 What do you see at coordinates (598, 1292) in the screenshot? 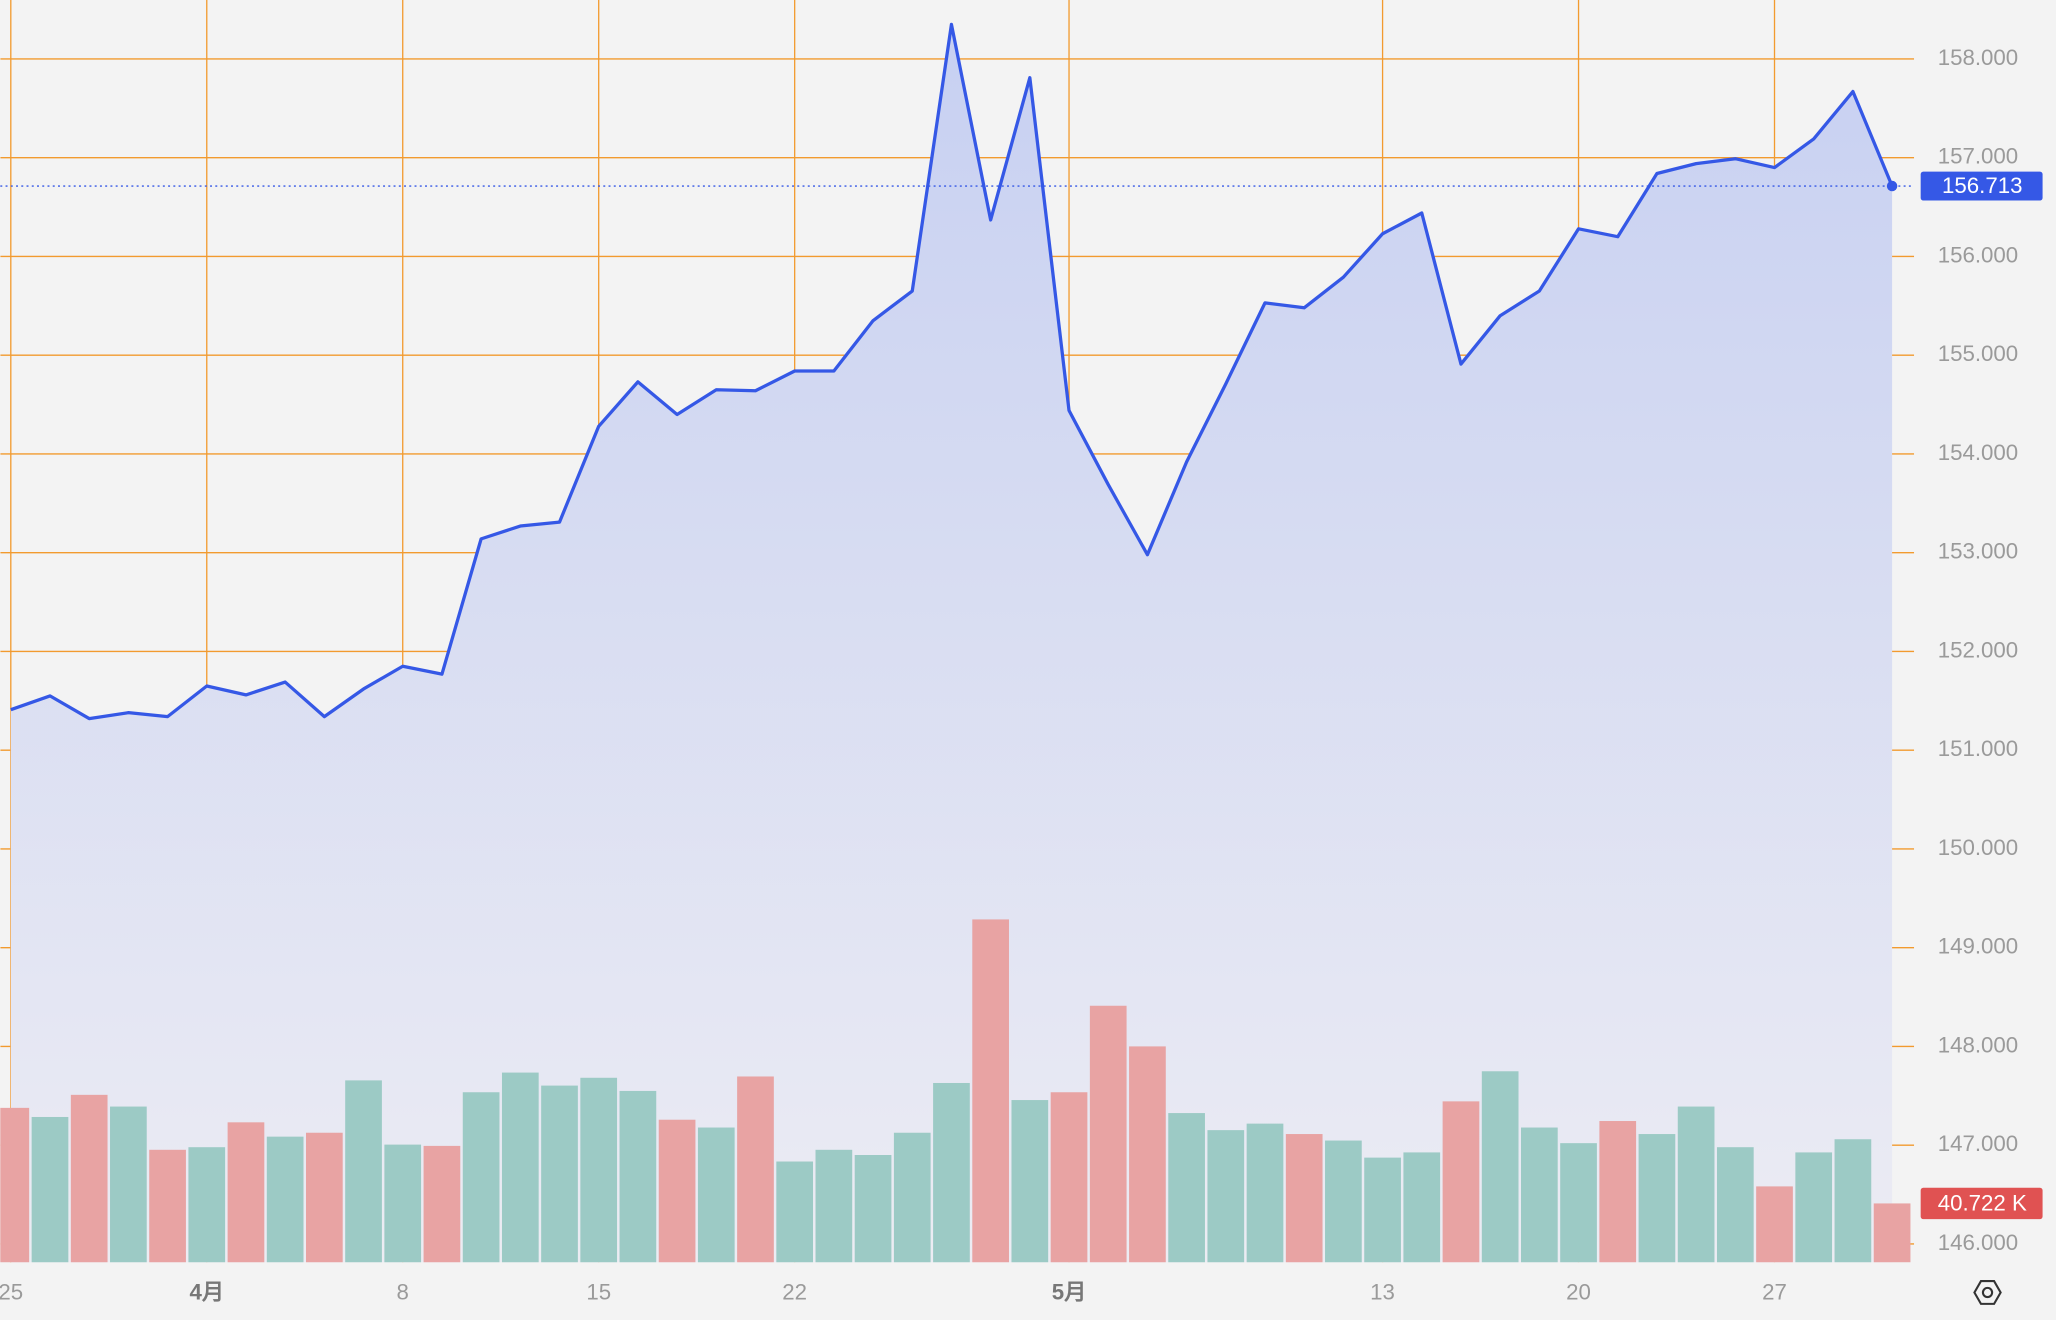
I see `x-tick-label: 15` at bounding box center [598, 1292].